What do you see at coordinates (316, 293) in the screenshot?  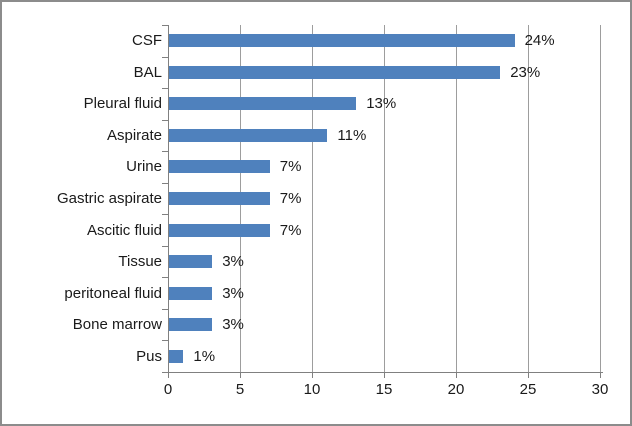 I see `bar-row: peritoneal fluid 3%` at bounding box center [316, 293].